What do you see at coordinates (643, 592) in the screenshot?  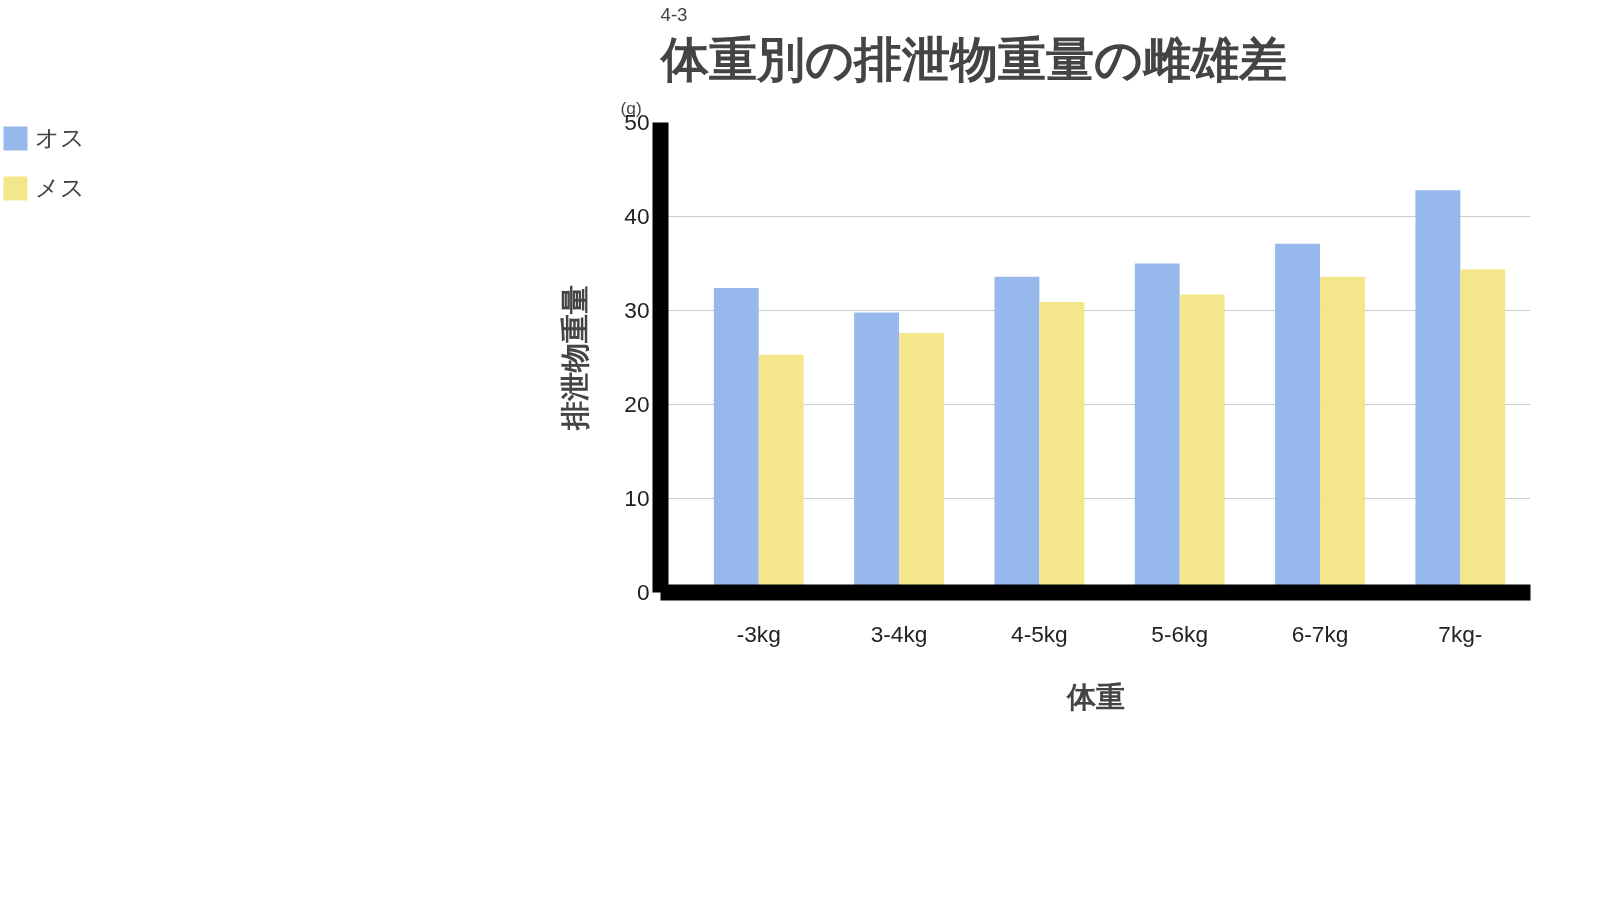 I see `y-tick-label: 0` at bounding box center [643, 592].